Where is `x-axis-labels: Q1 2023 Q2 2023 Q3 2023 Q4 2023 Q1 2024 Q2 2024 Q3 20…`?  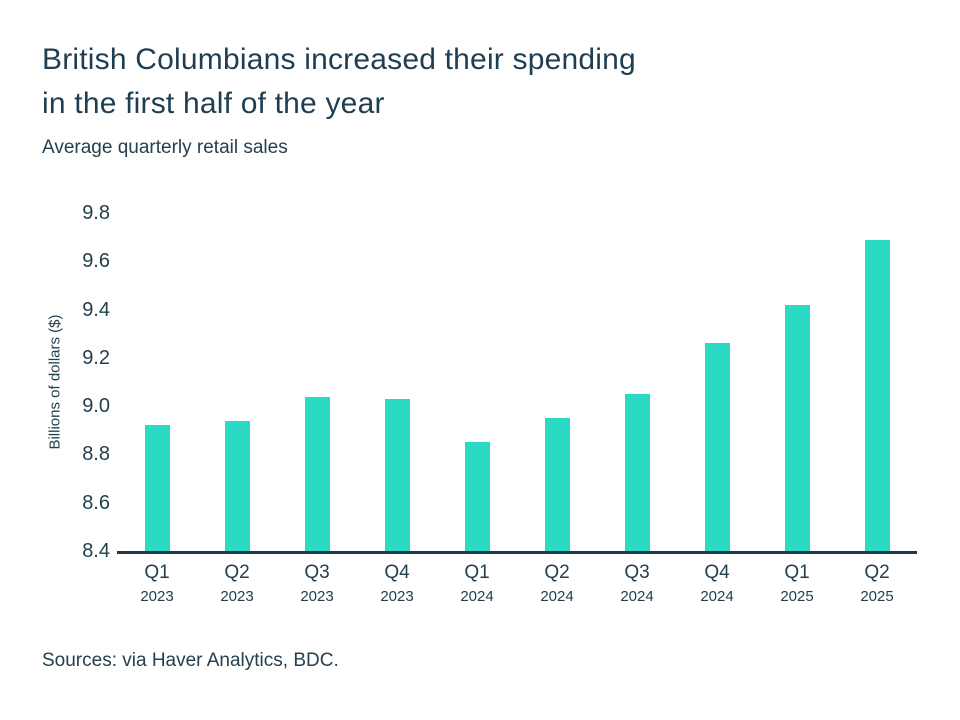 x-axis-labels: Q1 2023 Q2 2023 Q3 2023 Q4 2023 Q1 2024 Q2 2024 Q3 20… is located at coordinates (517, 584).